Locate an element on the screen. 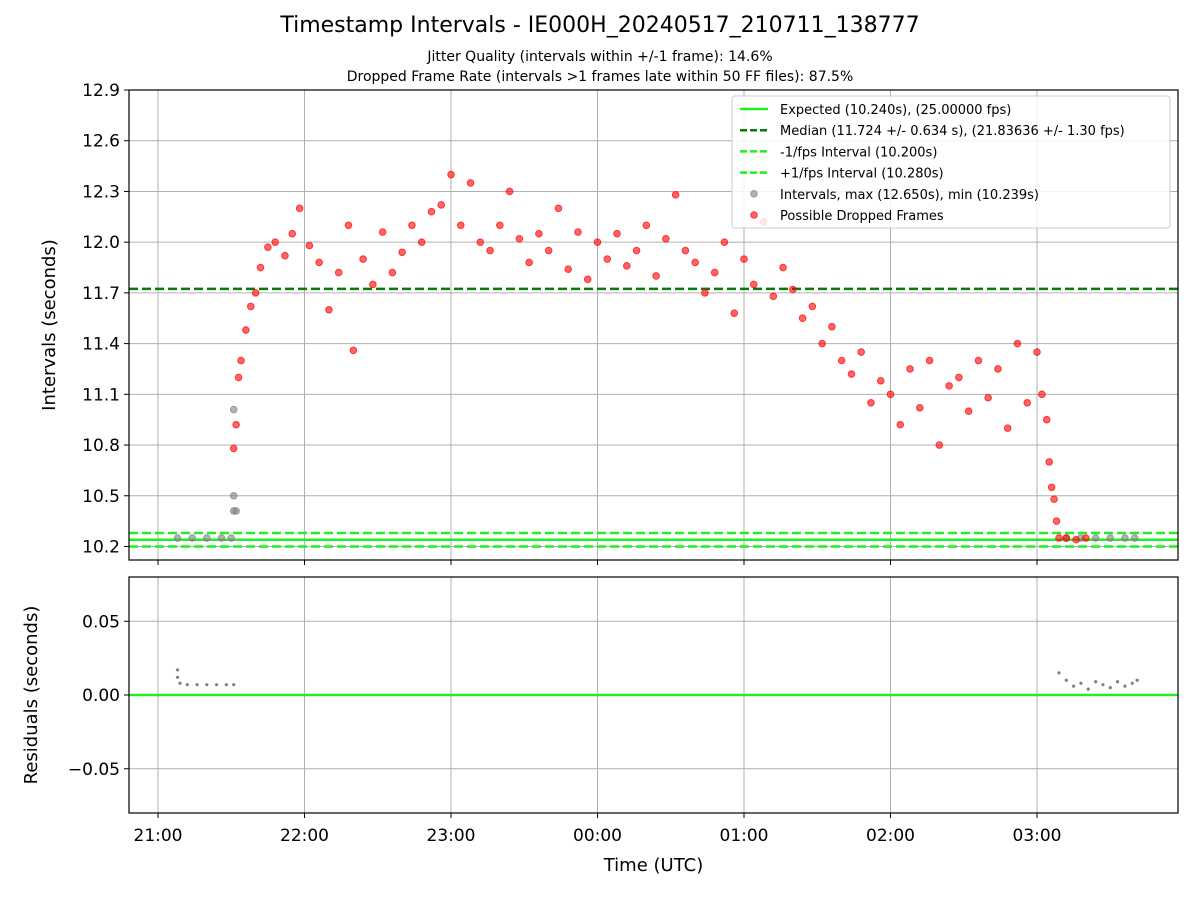 The height and width of the screenshot is (900, 1200). legend-label-3: +1/fps Interval (10.280s) is located at coordinates (862, 174).